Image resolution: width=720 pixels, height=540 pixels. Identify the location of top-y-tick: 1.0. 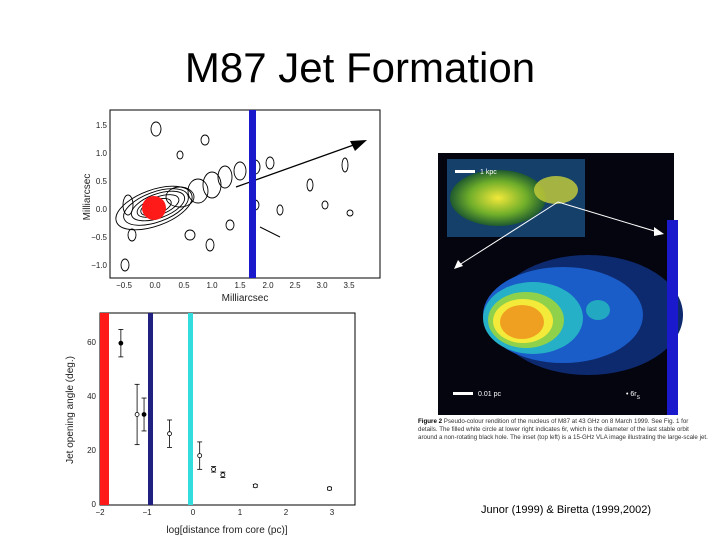
(102, 153).